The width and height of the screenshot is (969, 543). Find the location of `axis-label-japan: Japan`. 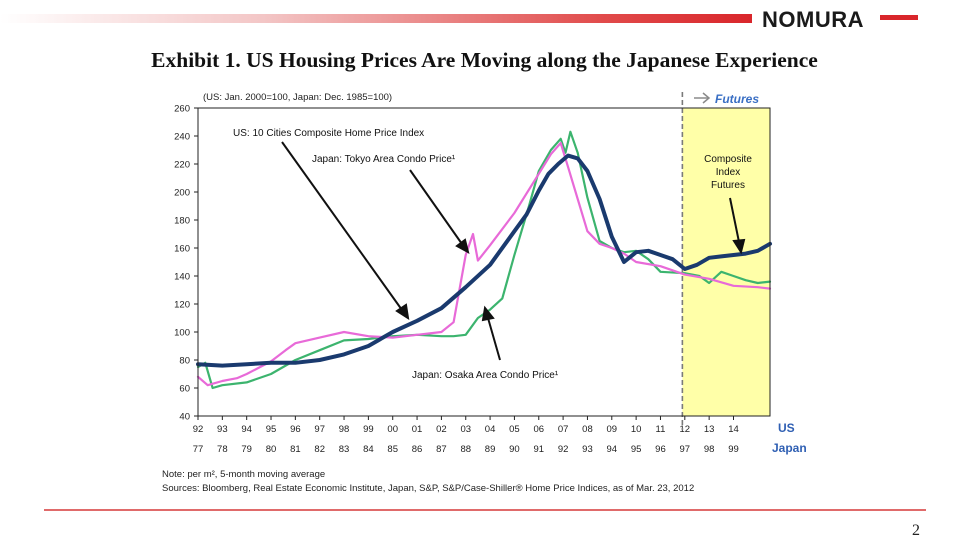

axis-label-japan: Japan is located at coordinates (789, 448).